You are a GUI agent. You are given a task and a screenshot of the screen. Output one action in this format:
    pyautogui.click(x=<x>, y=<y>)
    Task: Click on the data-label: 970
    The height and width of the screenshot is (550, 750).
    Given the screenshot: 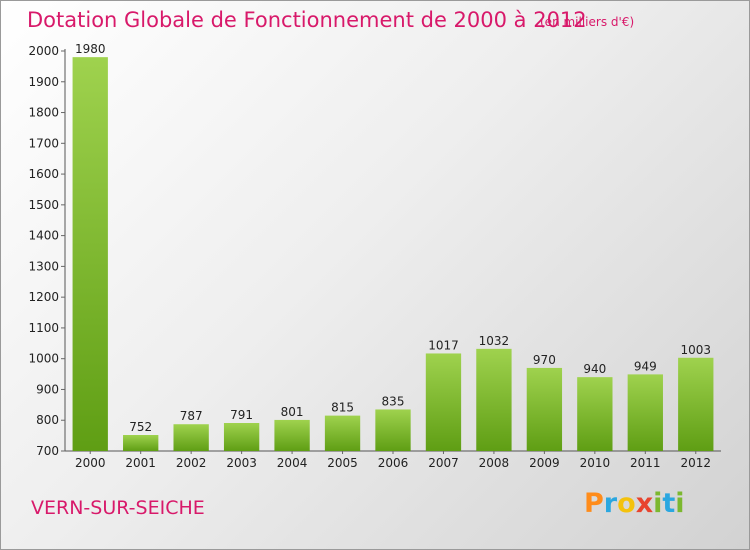 What is the action you would take?
    pyautogui.click(x=544, y=360)
    